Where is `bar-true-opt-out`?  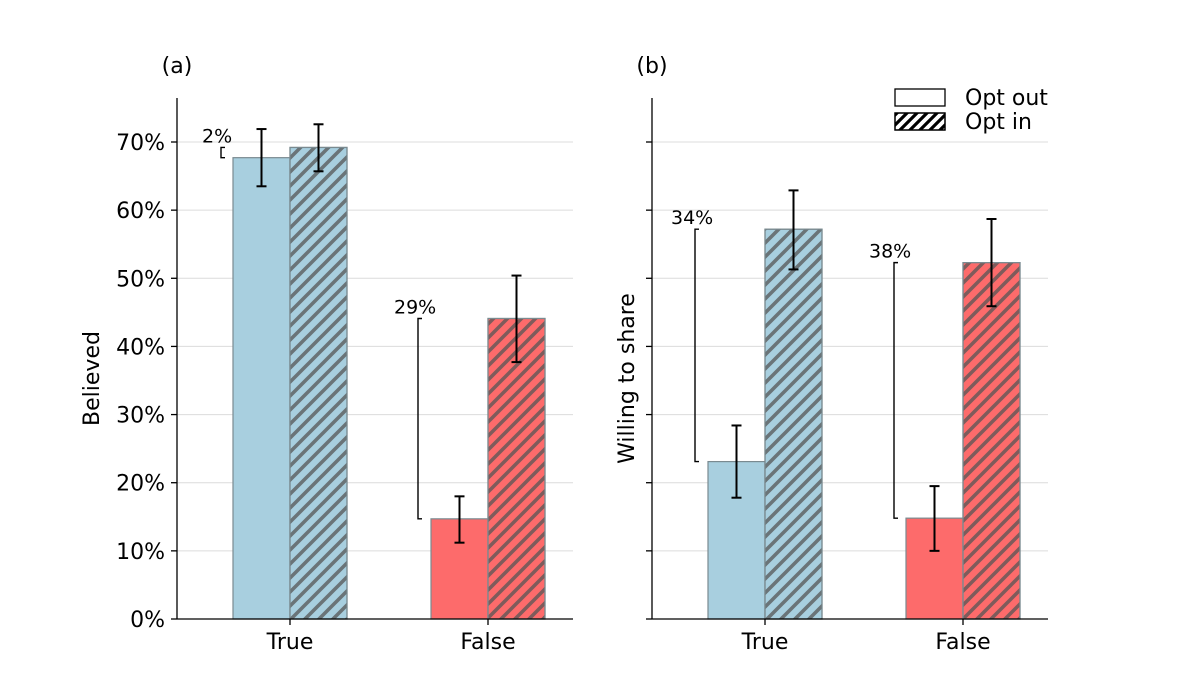 bar-true-opt-out is located at coordinates (261, 388).